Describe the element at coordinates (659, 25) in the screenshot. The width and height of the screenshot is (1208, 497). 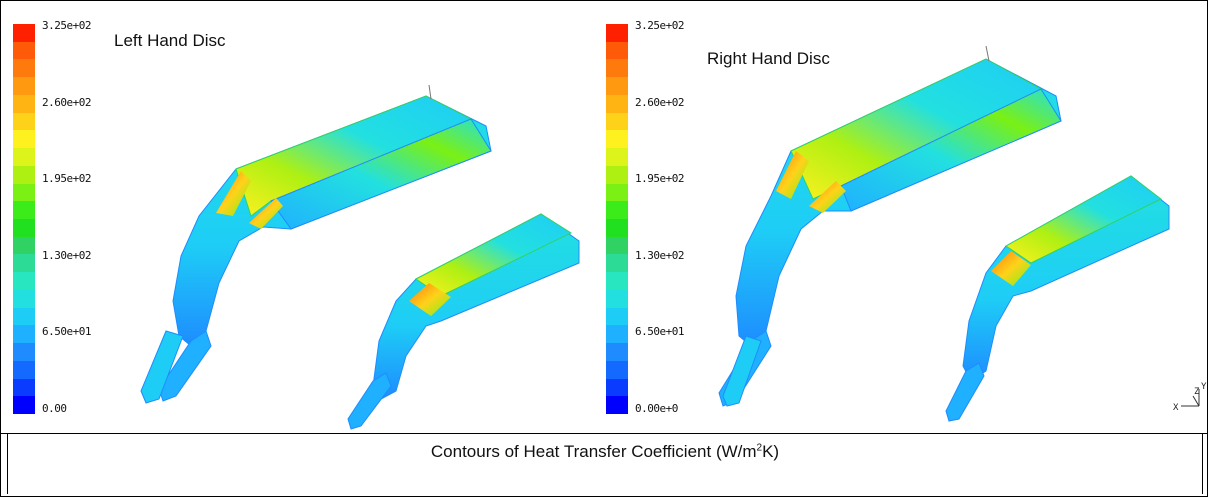
I see `right-tick-label: 3.25e+02` at that location.